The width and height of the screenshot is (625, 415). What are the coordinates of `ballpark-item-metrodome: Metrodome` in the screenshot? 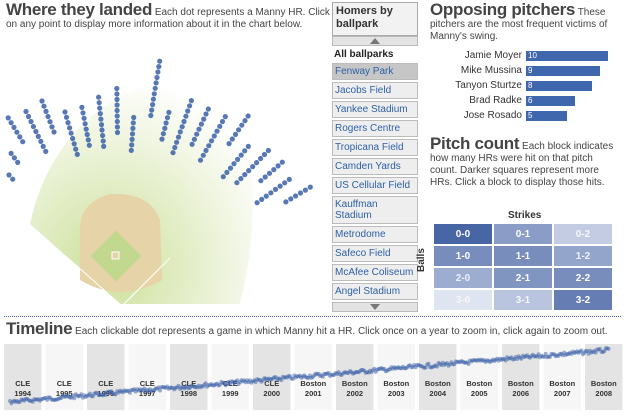 It's located at (375, 234).